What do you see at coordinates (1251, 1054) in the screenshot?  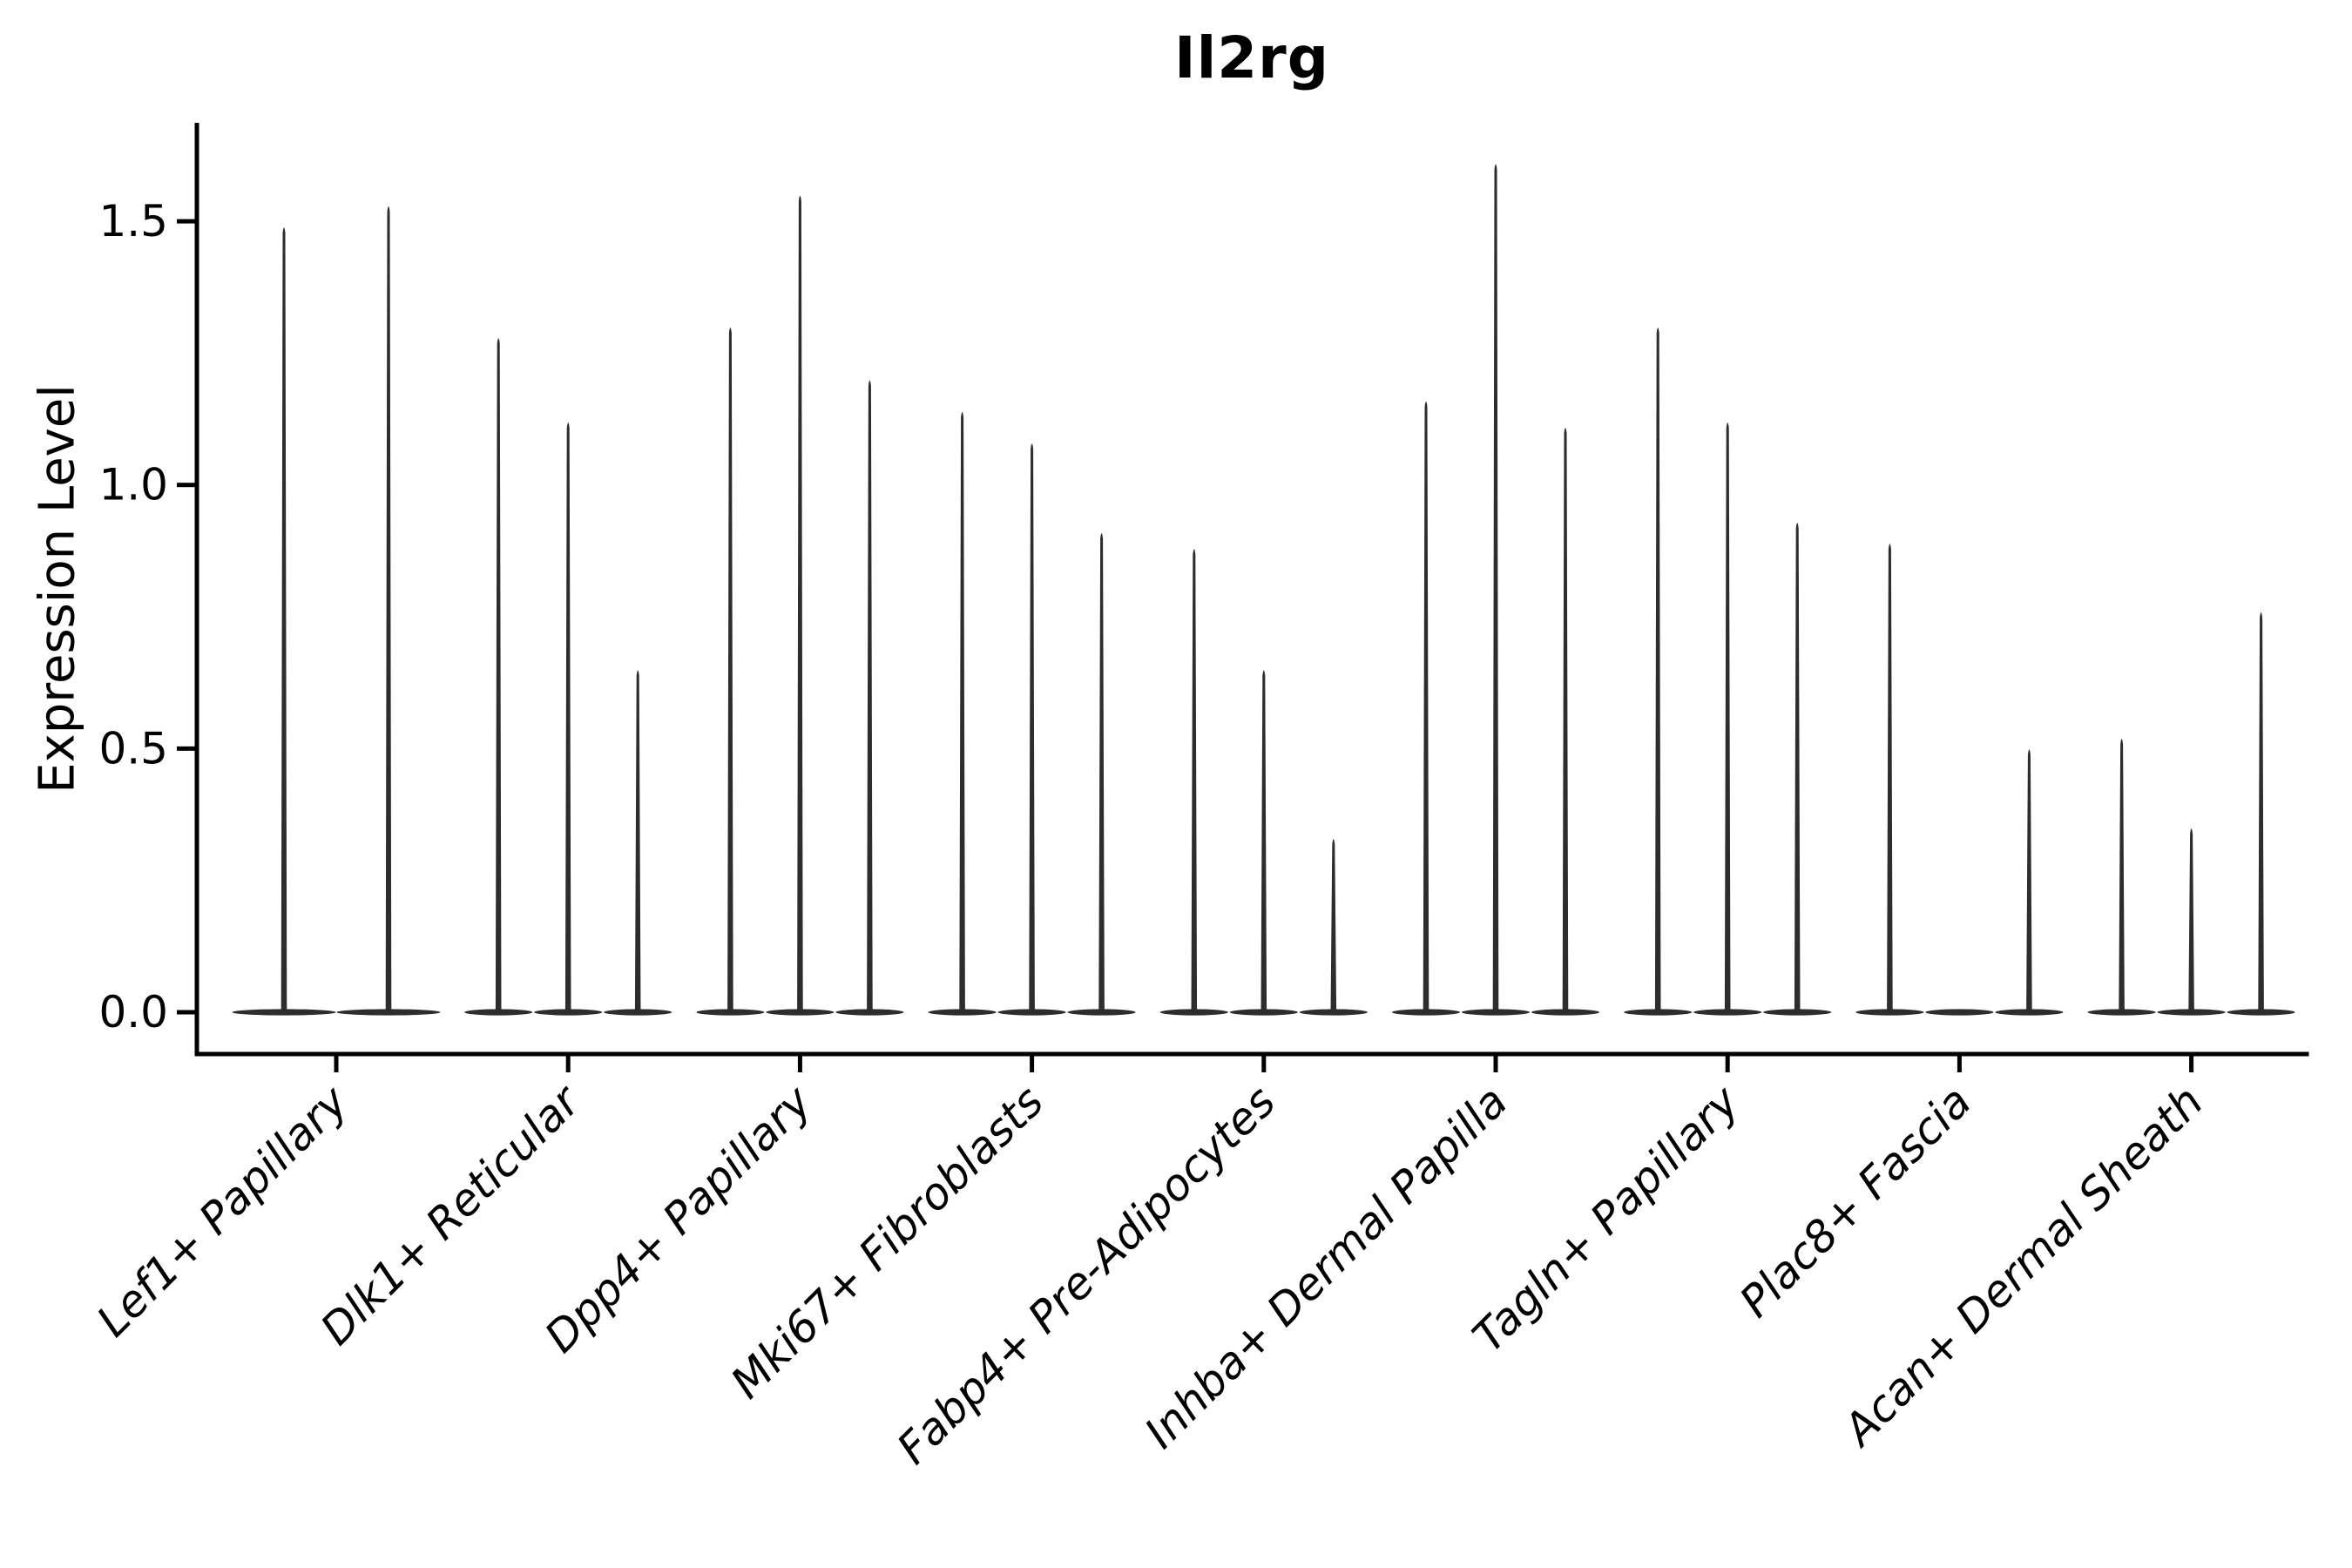 I see `x-axis-spine` at bounding box center [1251, 1054].